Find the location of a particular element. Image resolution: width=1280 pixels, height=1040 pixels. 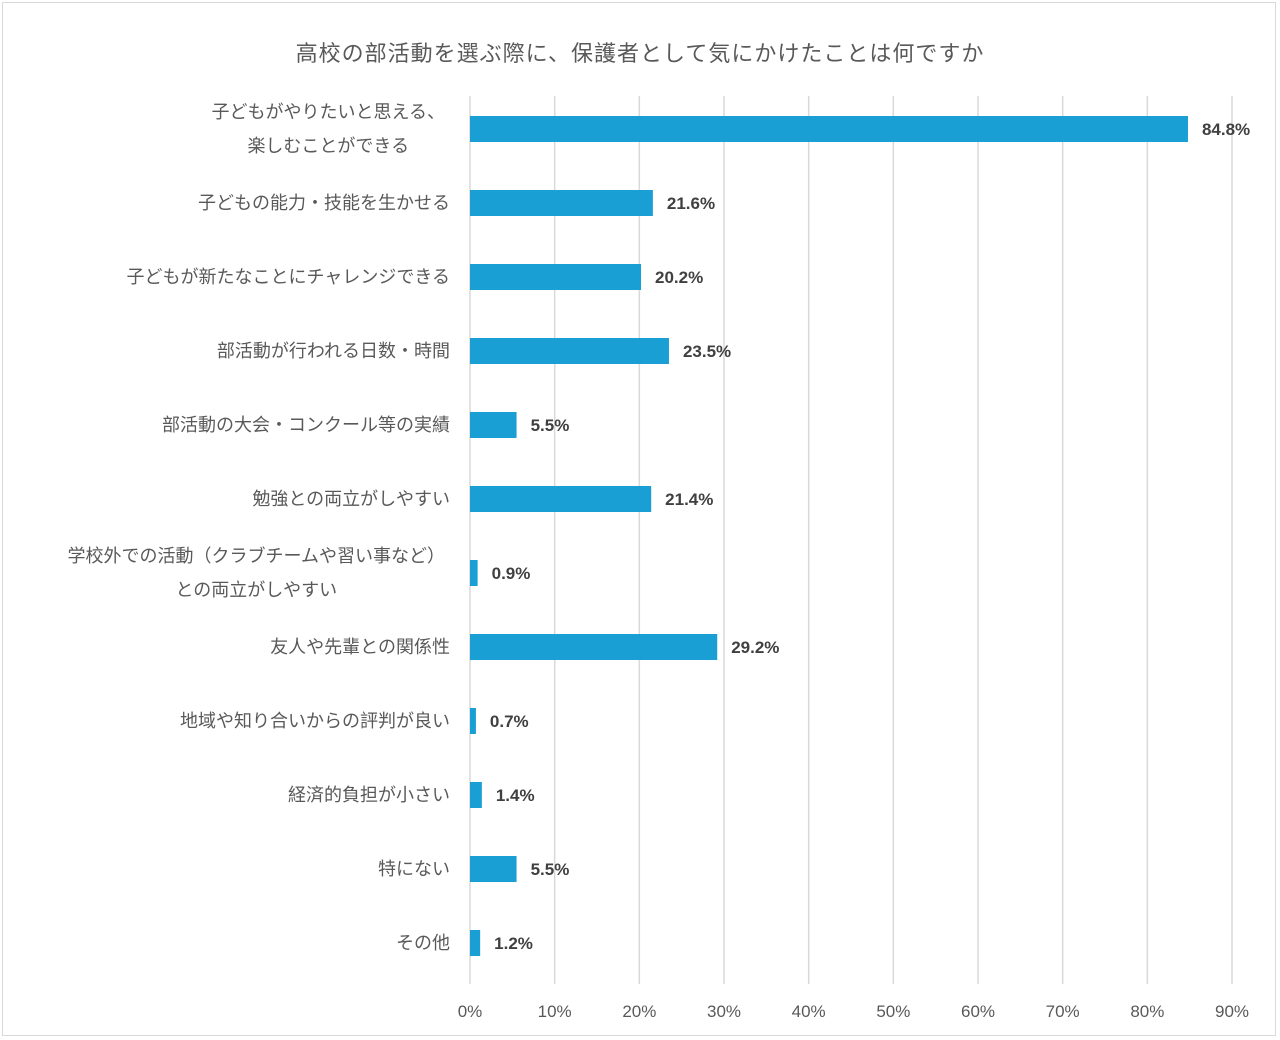

x-tick-label: 80% is located at coordinates (1147, 1011).